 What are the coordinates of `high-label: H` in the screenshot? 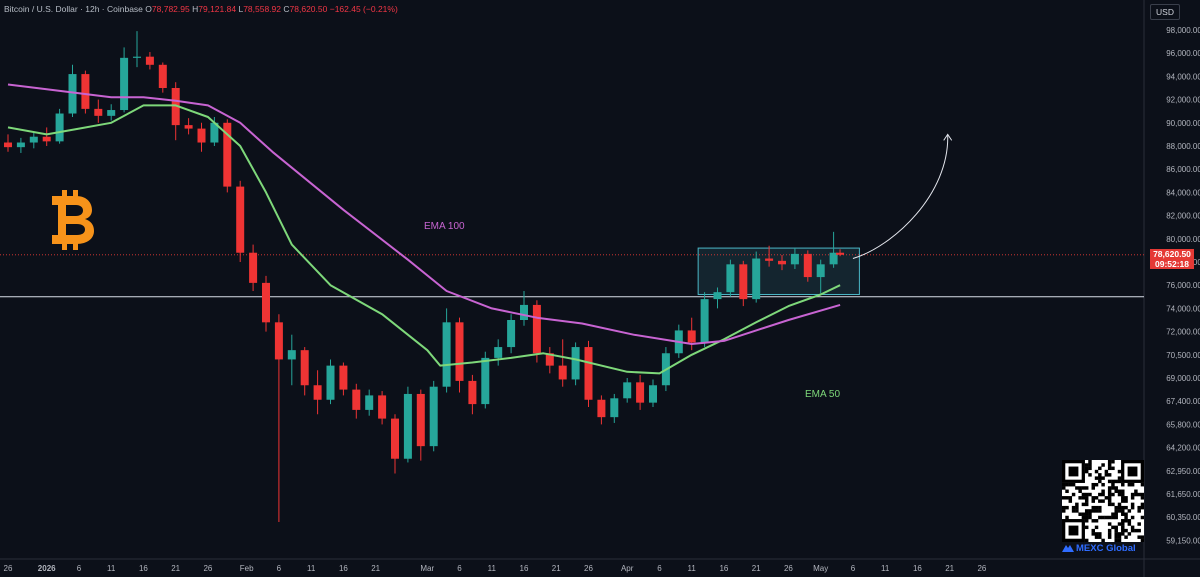 It's located at (195, 9).